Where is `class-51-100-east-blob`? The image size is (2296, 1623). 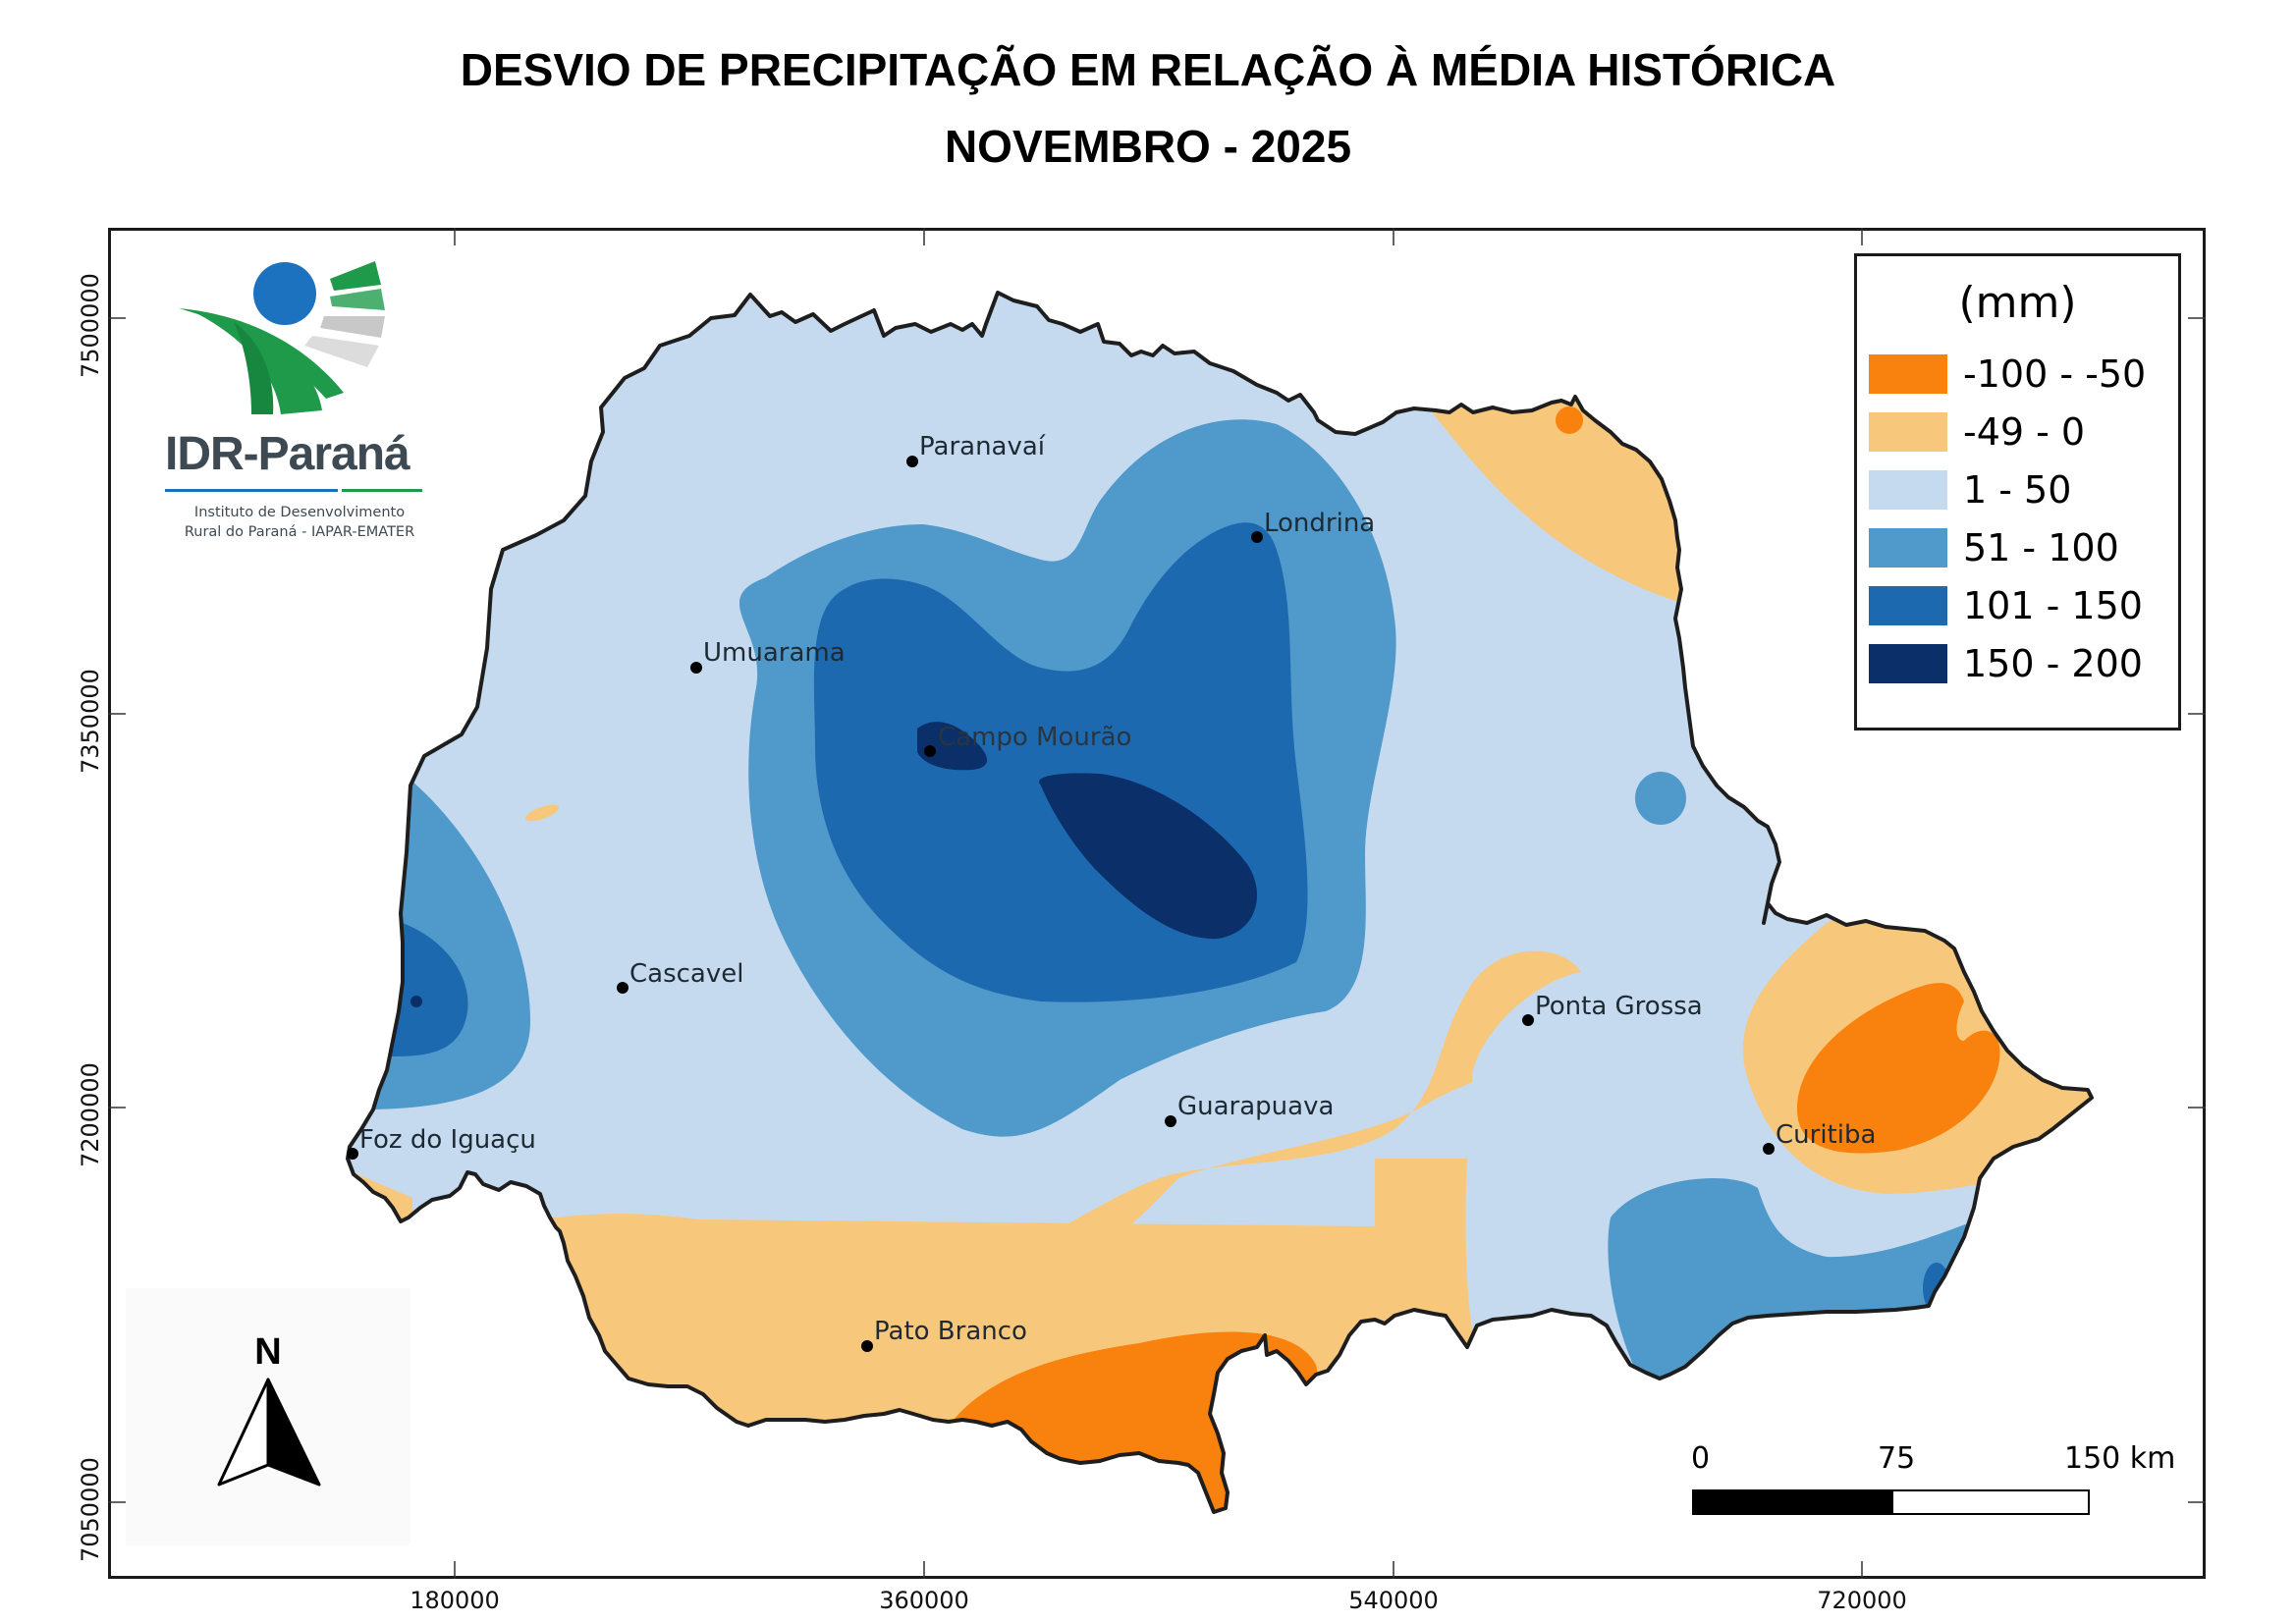 class-51-100-east-blob is located at coordinates (1660, 798).